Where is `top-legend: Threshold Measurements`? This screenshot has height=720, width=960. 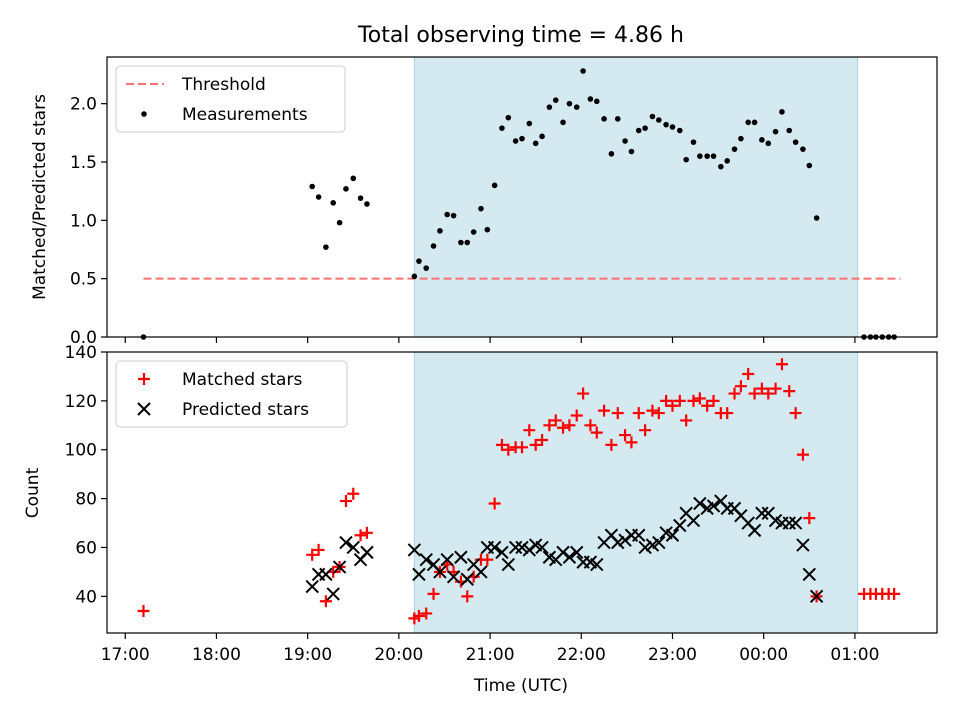
top-legend: Threshold Measurements is located at coordinates (230, 99).